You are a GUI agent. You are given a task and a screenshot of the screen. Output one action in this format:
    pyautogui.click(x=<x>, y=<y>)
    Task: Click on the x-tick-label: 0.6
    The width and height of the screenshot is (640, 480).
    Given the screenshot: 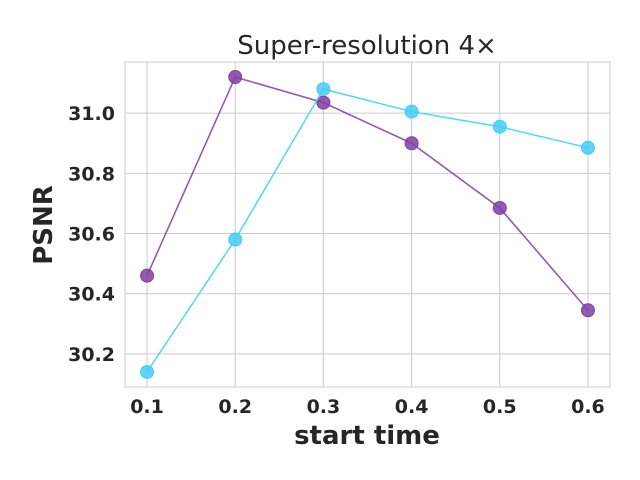 What is the action you would take?
    pyautogui.click(x=588, y=407)
    